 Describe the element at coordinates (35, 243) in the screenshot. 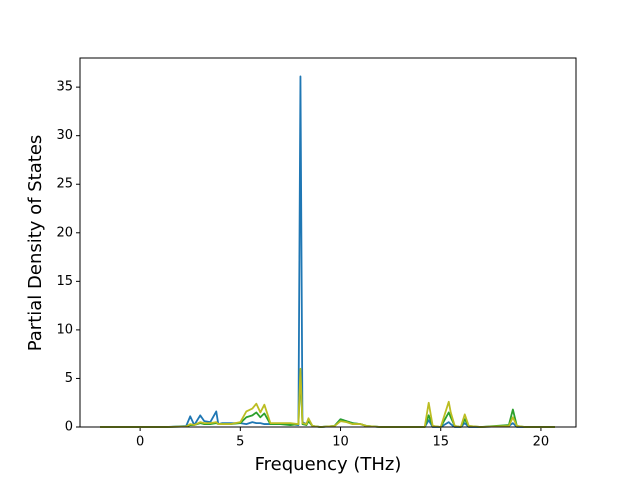

I see `y-axis-label: Partial Density of States` at that location.